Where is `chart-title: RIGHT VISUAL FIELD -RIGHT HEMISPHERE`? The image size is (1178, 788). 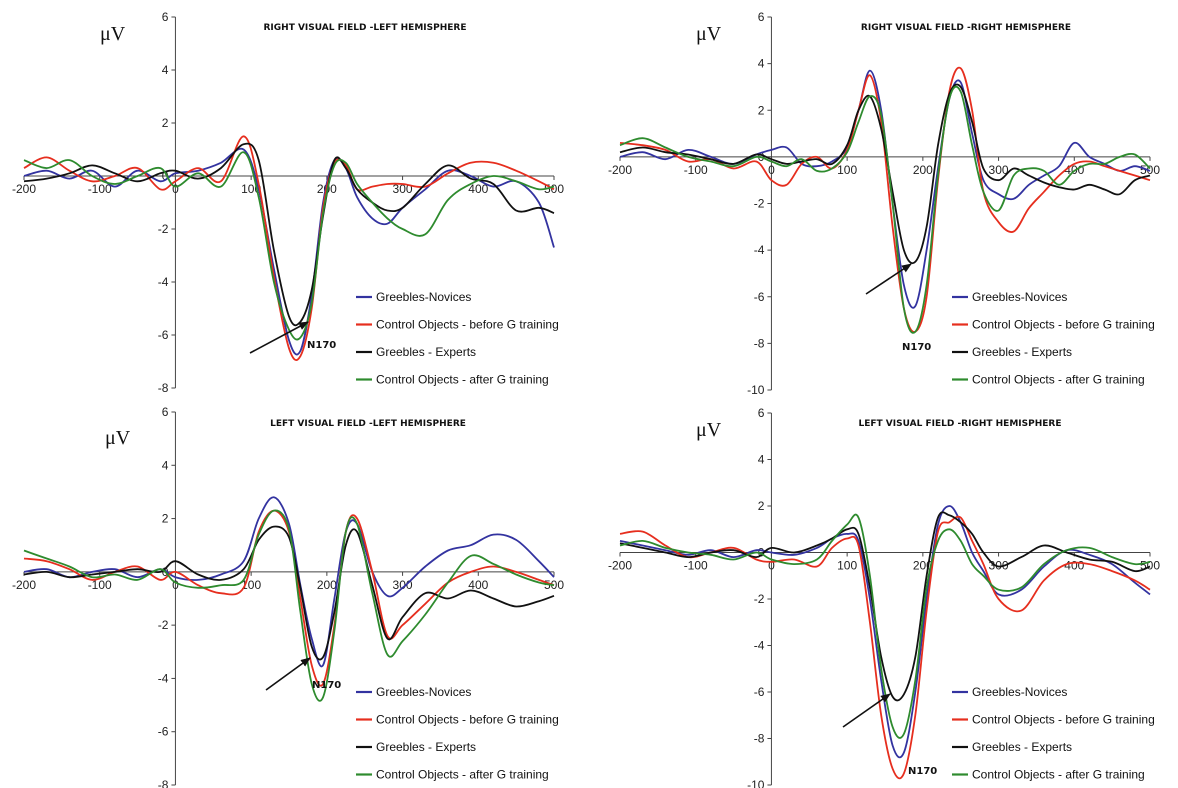 chart-title: RIGHT VISUAL FIELD -RIGHT HEMISPHERE is located at coordinates (966, 28).